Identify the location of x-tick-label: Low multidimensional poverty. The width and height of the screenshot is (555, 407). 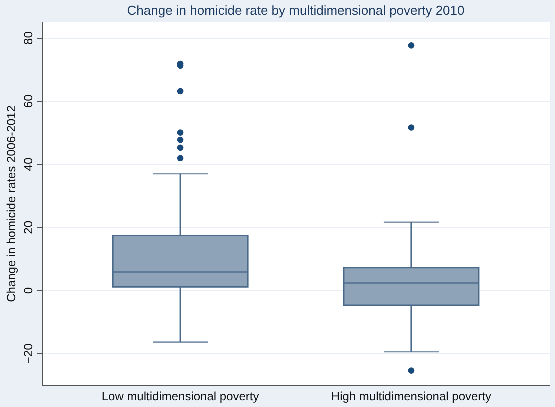
(181, 397).